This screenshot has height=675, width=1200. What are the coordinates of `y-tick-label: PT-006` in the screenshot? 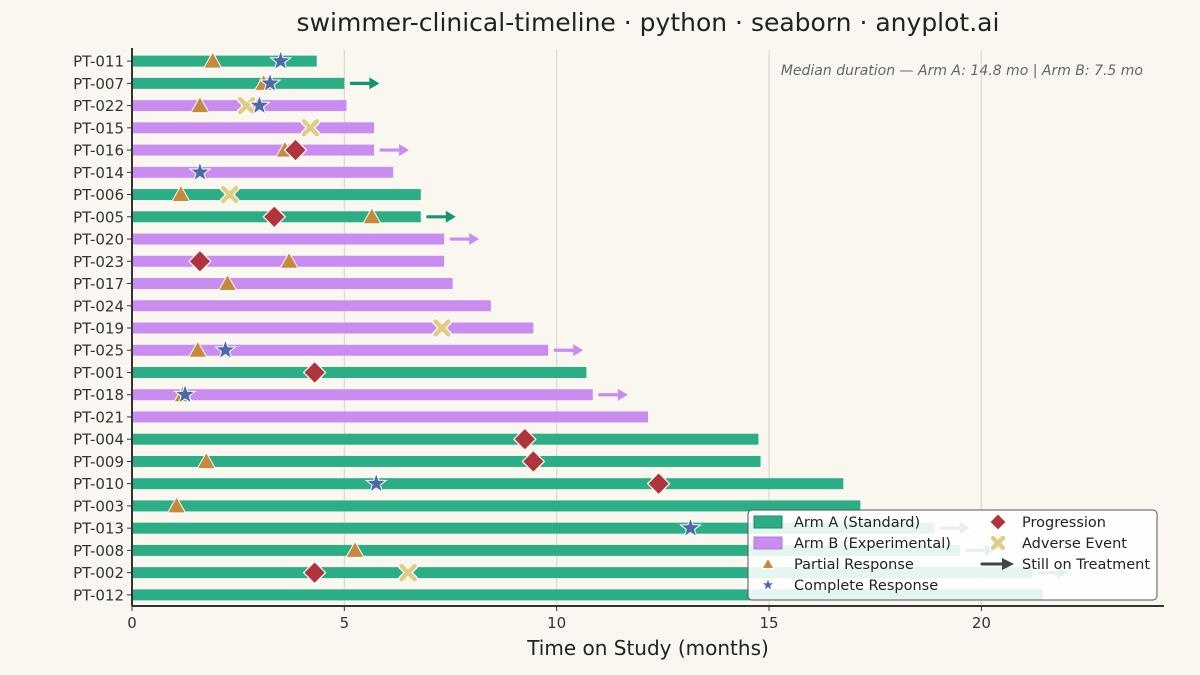 It's located at (98, 195).